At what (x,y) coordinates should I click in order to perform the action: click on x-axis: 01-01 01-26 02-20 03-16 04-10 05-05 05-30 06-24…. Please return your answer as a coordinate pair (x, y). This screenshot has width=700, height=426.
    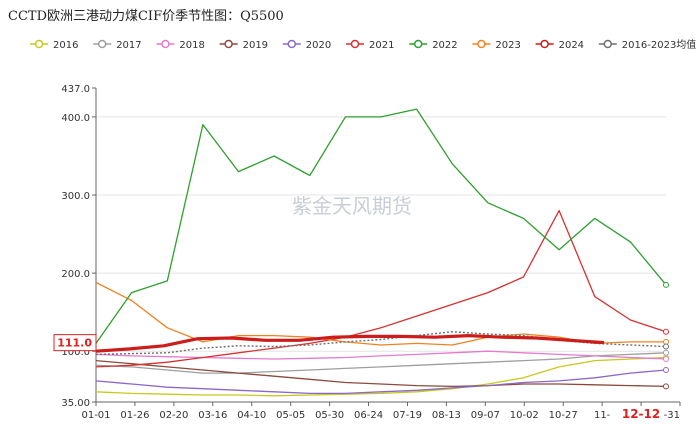
    Looking at the image, I should click on (381, 411).